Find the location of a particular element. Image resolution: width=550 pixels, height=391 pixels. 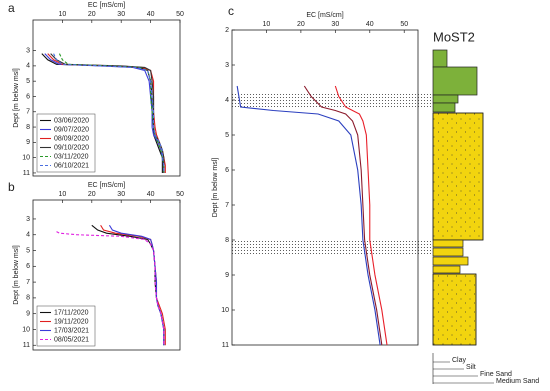

grain-size-label: Fine Sand is located at coordinates (496, 374).